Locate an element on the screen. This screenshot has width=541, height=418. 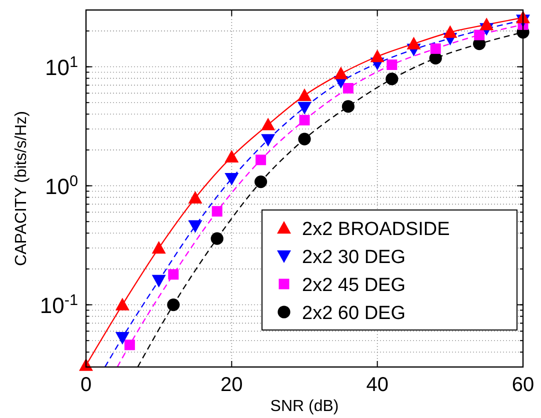
x-tick-label: 0 is located at coordinates (86, 385).